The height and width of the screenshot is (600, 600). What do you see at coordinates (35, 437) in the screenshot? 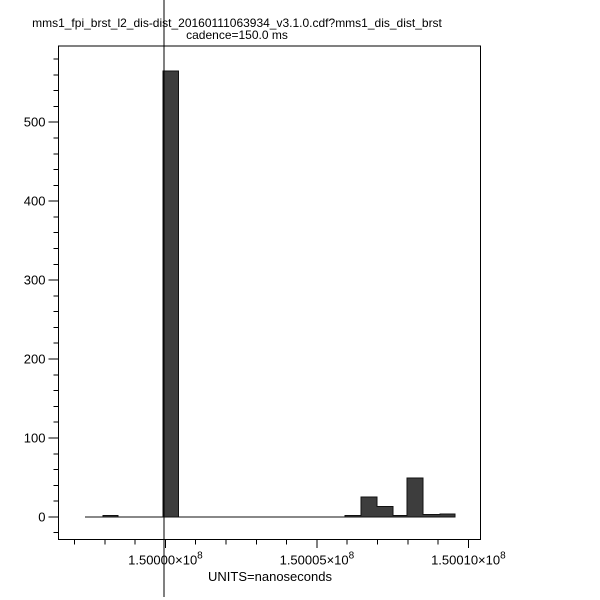
I see `y-tick-label: 100` at bounding box center [35, 437].